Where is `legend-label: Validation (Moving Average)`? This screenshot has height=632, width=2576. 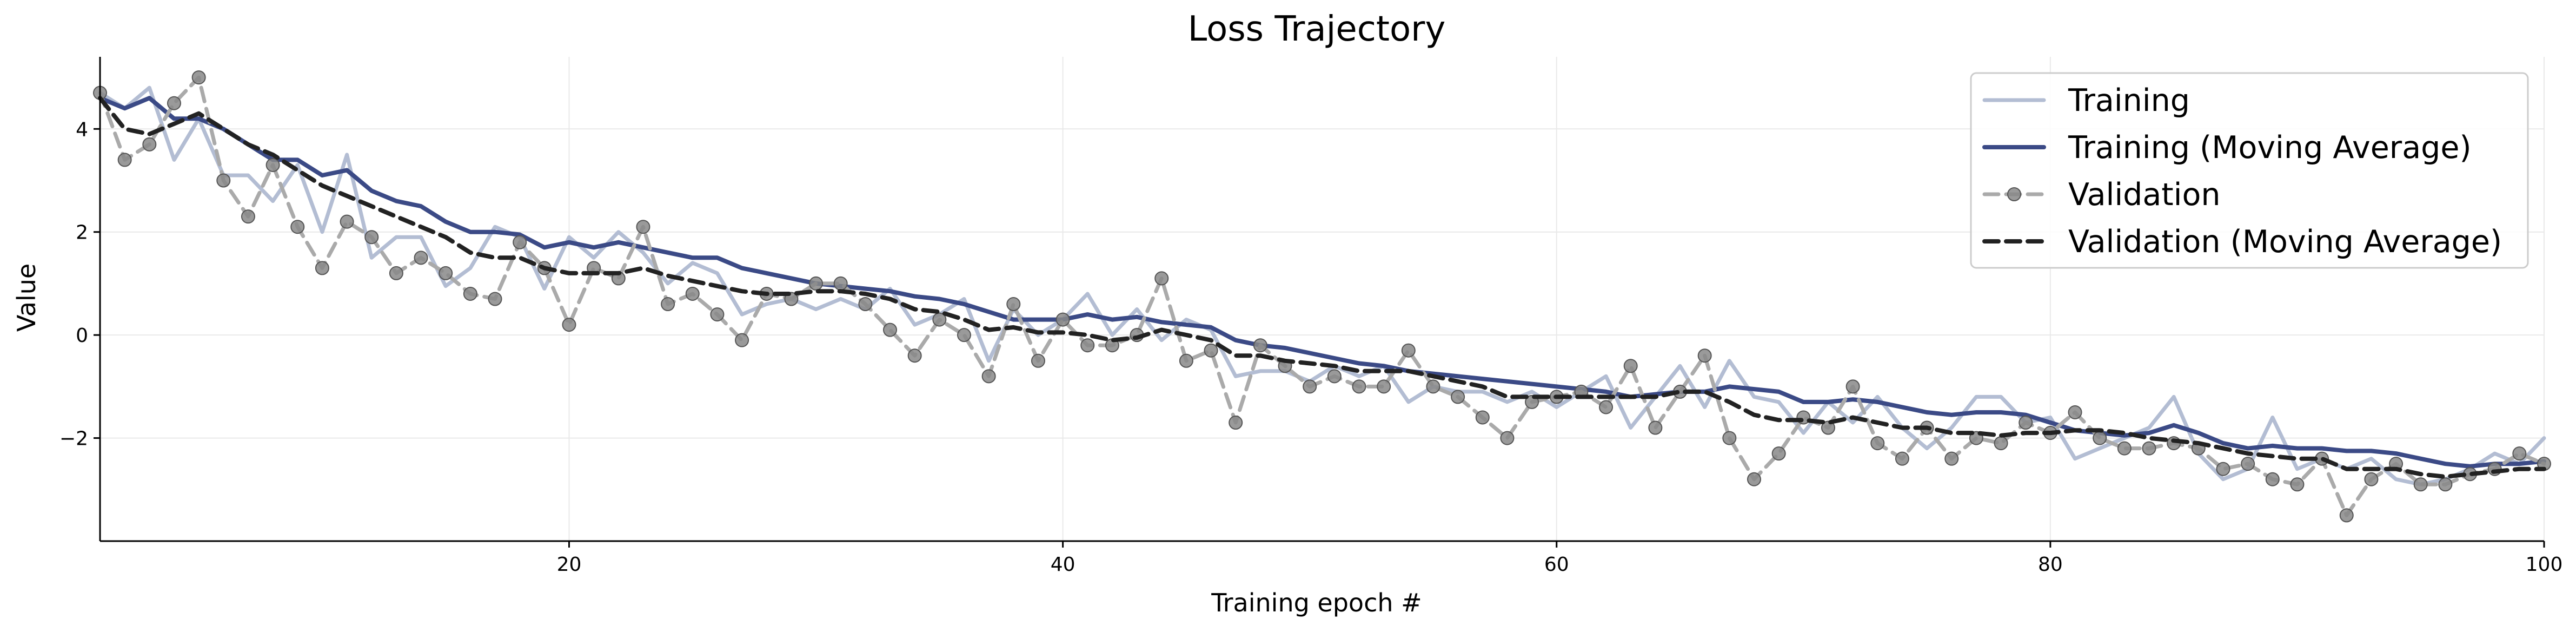
legend-label: Validation (Moving Average) is located at coordinates (2285, 242).